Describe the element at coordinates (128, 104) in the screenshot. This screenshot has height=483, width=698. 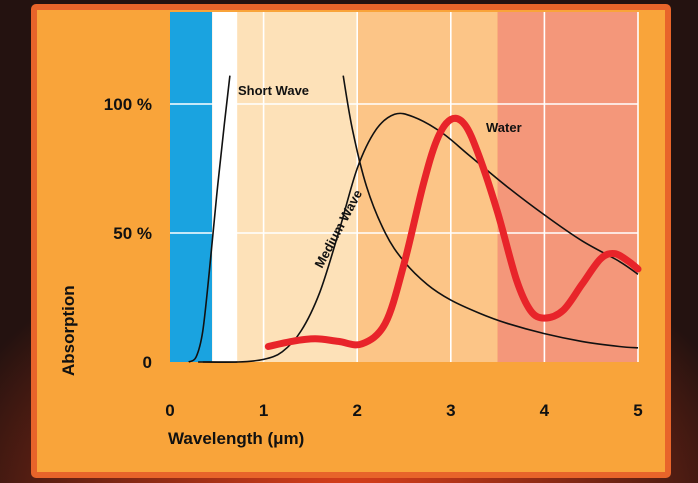
I see `y-tick-label: 100 %` at that location.